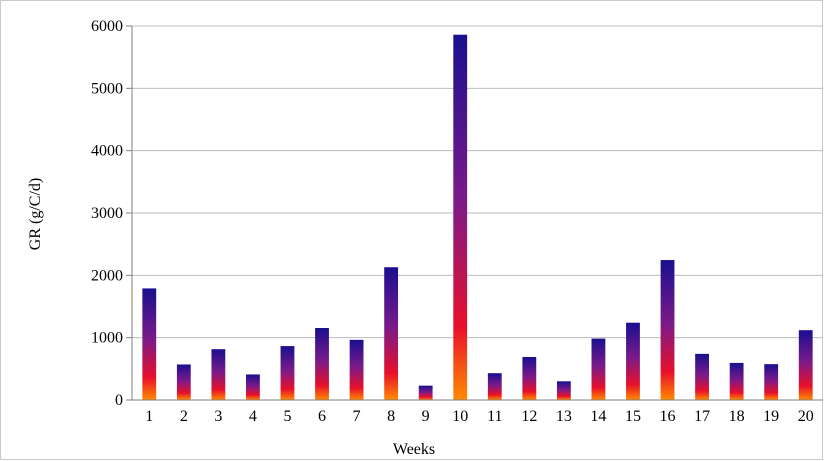  What do you see at coordinates (633, 416) in the screenshot?
I see `x-tick-label: 15` at bounding box center [633, 416].